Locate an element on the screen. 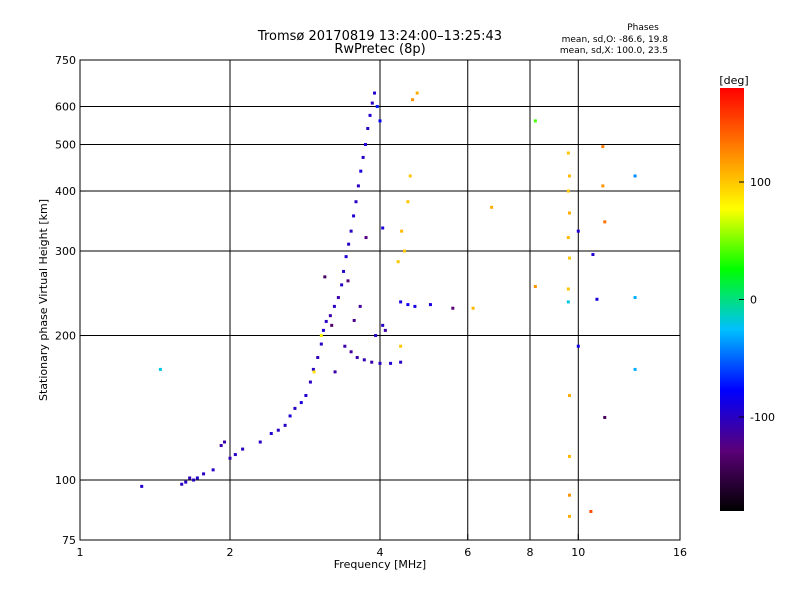  y-tick-label: 300 is located at coordinates (65, 251).